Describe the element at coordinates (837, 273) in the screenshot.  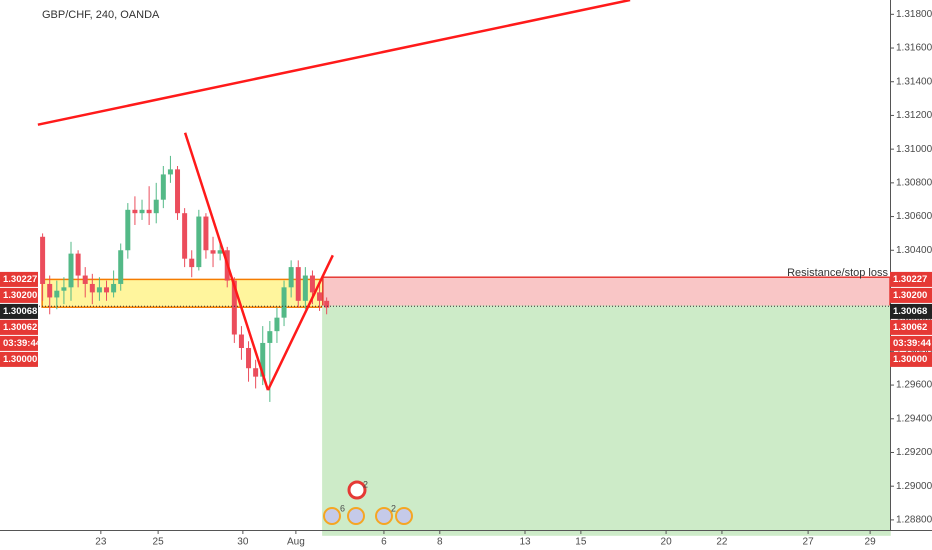
I see `annotation: Resistance/stop loss` at that location.